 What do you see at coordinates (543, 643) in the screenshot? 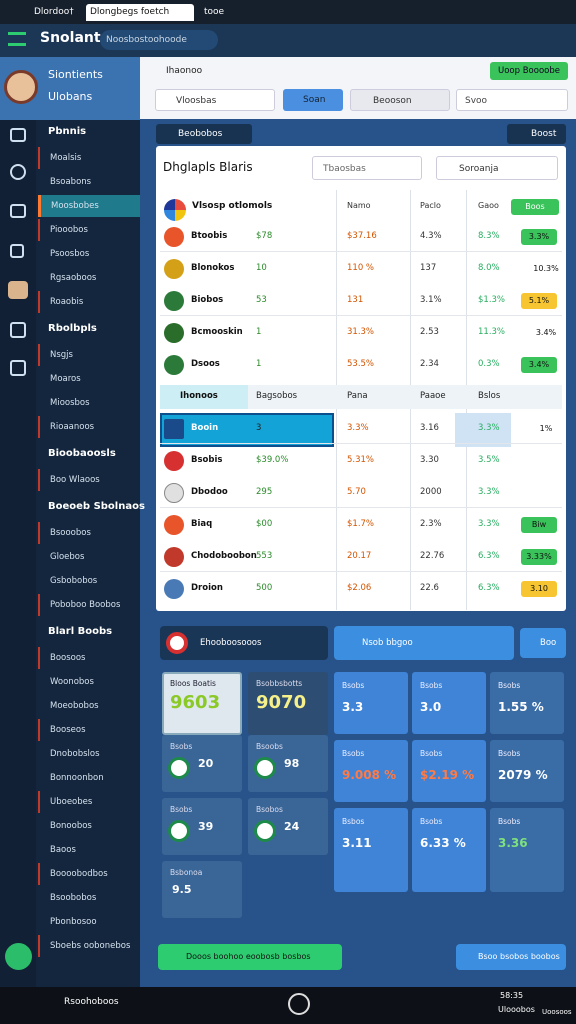
I see `panel-button: Boo` at bounding box center [543, 643].